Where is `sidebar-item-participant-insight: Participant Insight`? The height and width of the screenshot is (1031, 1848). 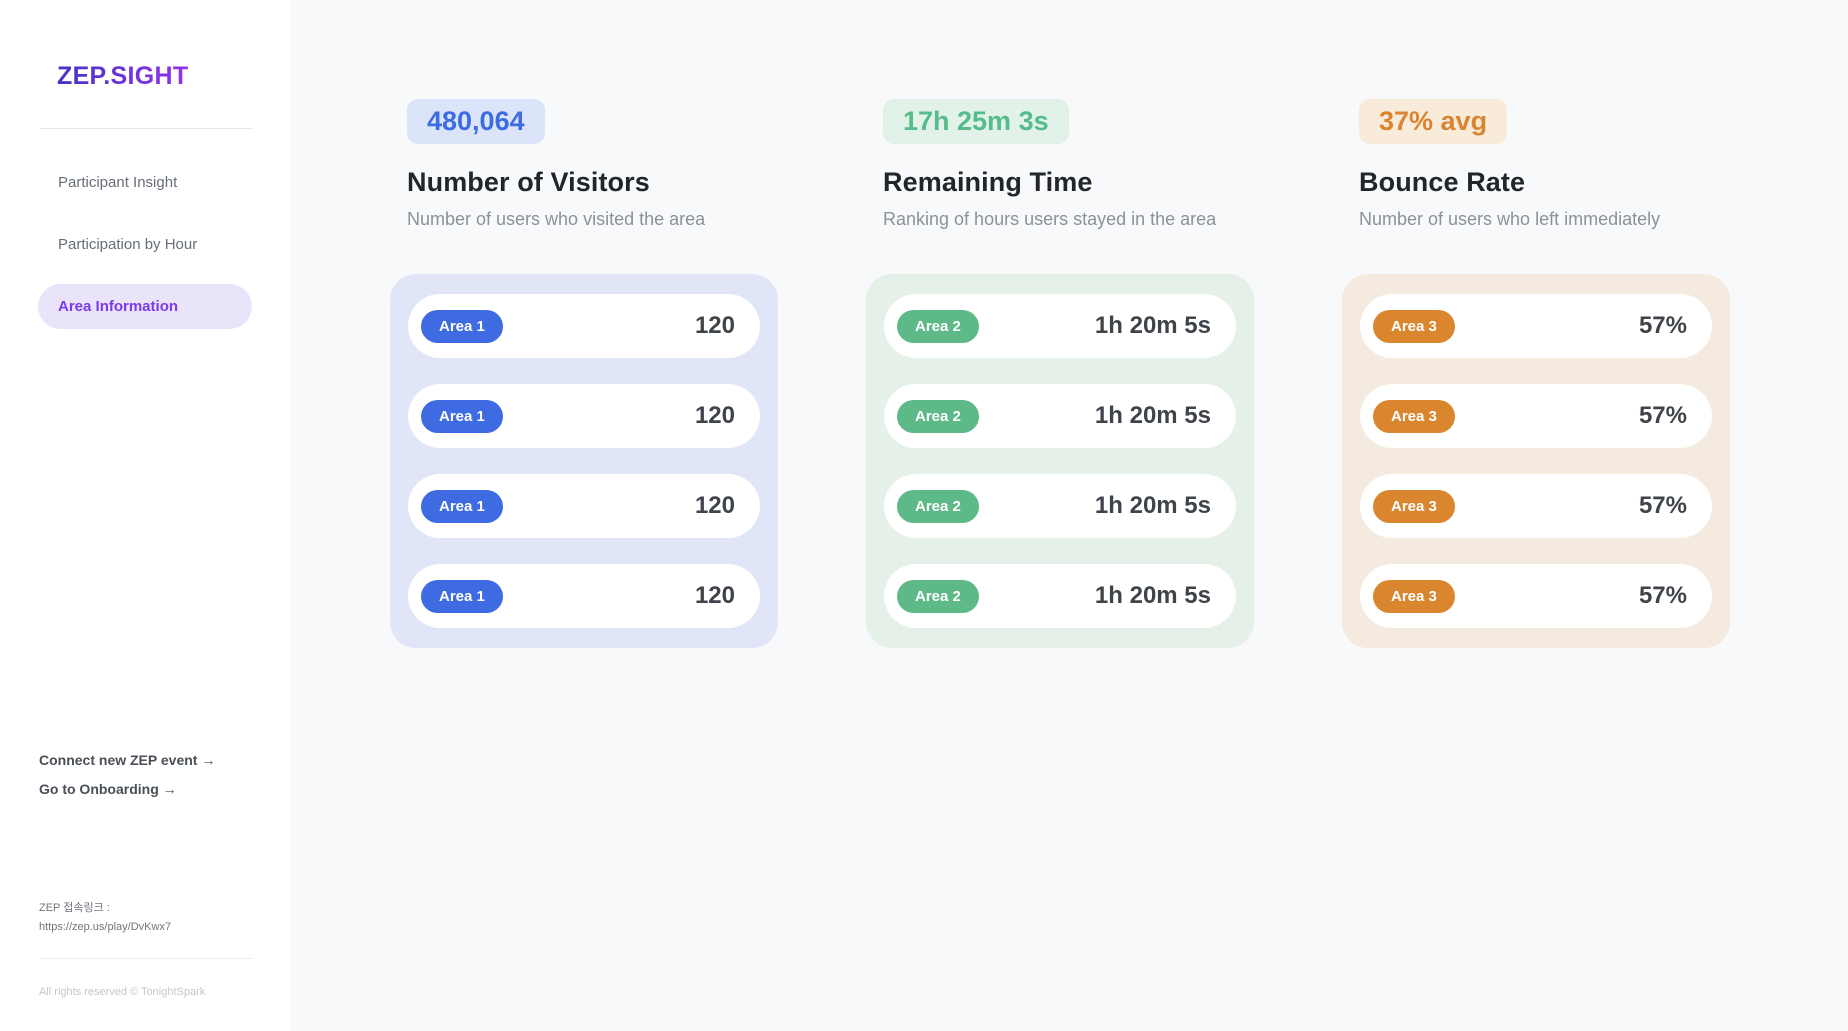
sidebar-item-participant-insight: Participant Insight is located at coordinates (118, 182).